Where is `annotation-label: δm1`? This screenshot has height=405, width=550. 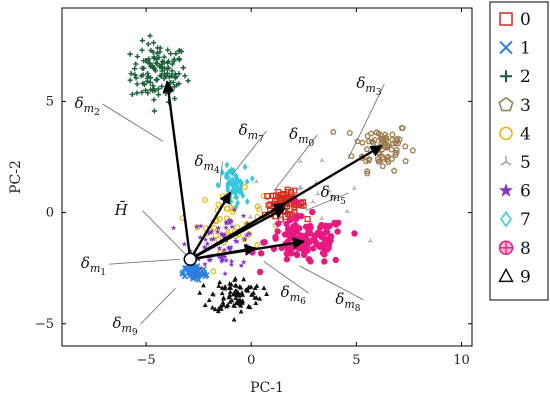
annotation-label: δm1 is located at coordinates (93, 266).